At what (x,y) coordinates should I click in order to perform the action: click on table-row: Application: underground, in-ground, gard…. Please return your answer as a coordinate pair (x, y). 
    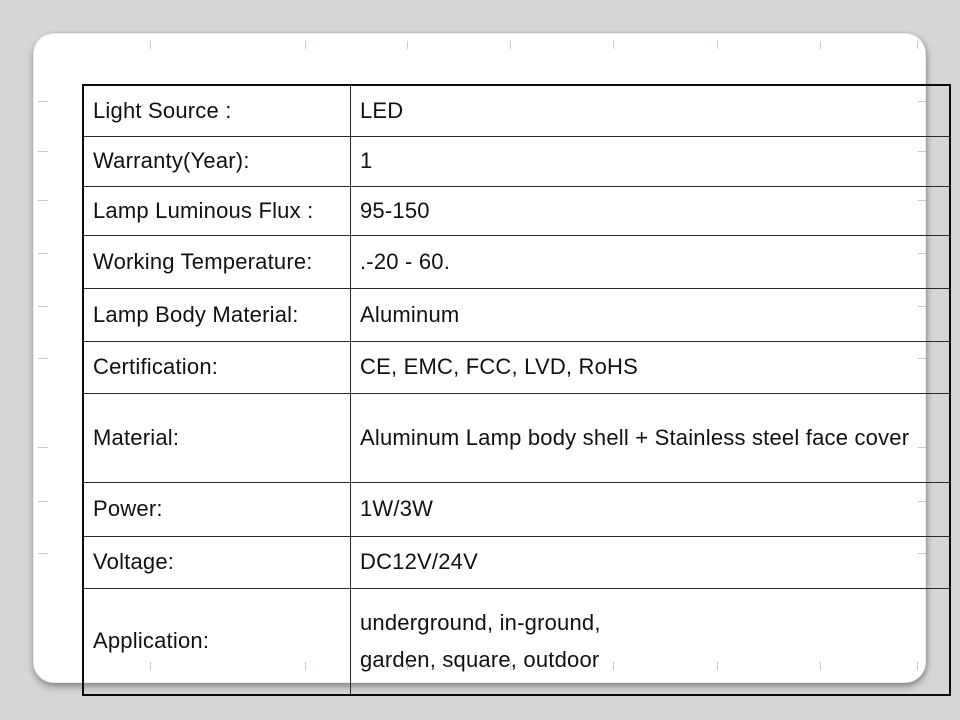
    Looking at the image, I should click on (516, 641).